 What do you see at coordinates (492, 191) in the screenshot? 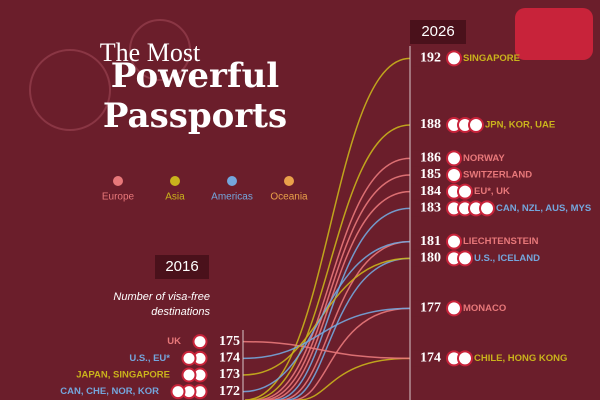
I see `country-label: EU*, UK` at bounding box center [492, 191].